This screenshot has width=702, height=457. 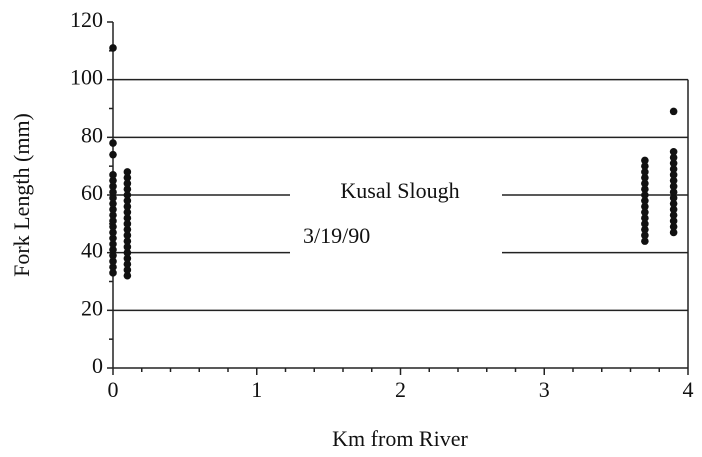 I want to click on x-tick-label: 4, so click(x=688, y=389).